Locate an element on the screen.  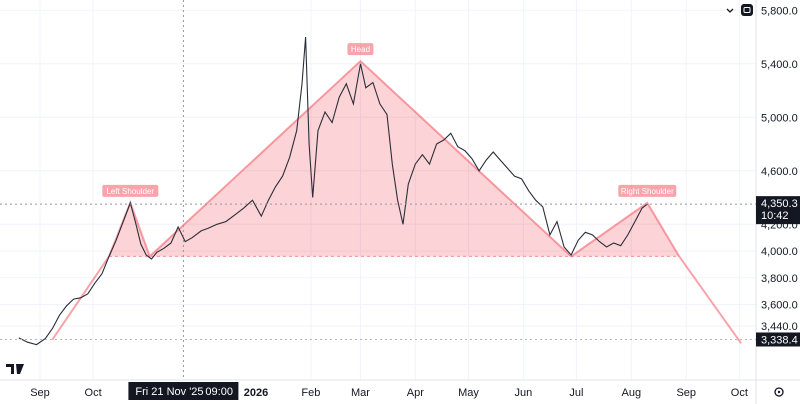
countdown-label: 10:42 is located at coordinates (775, 216).